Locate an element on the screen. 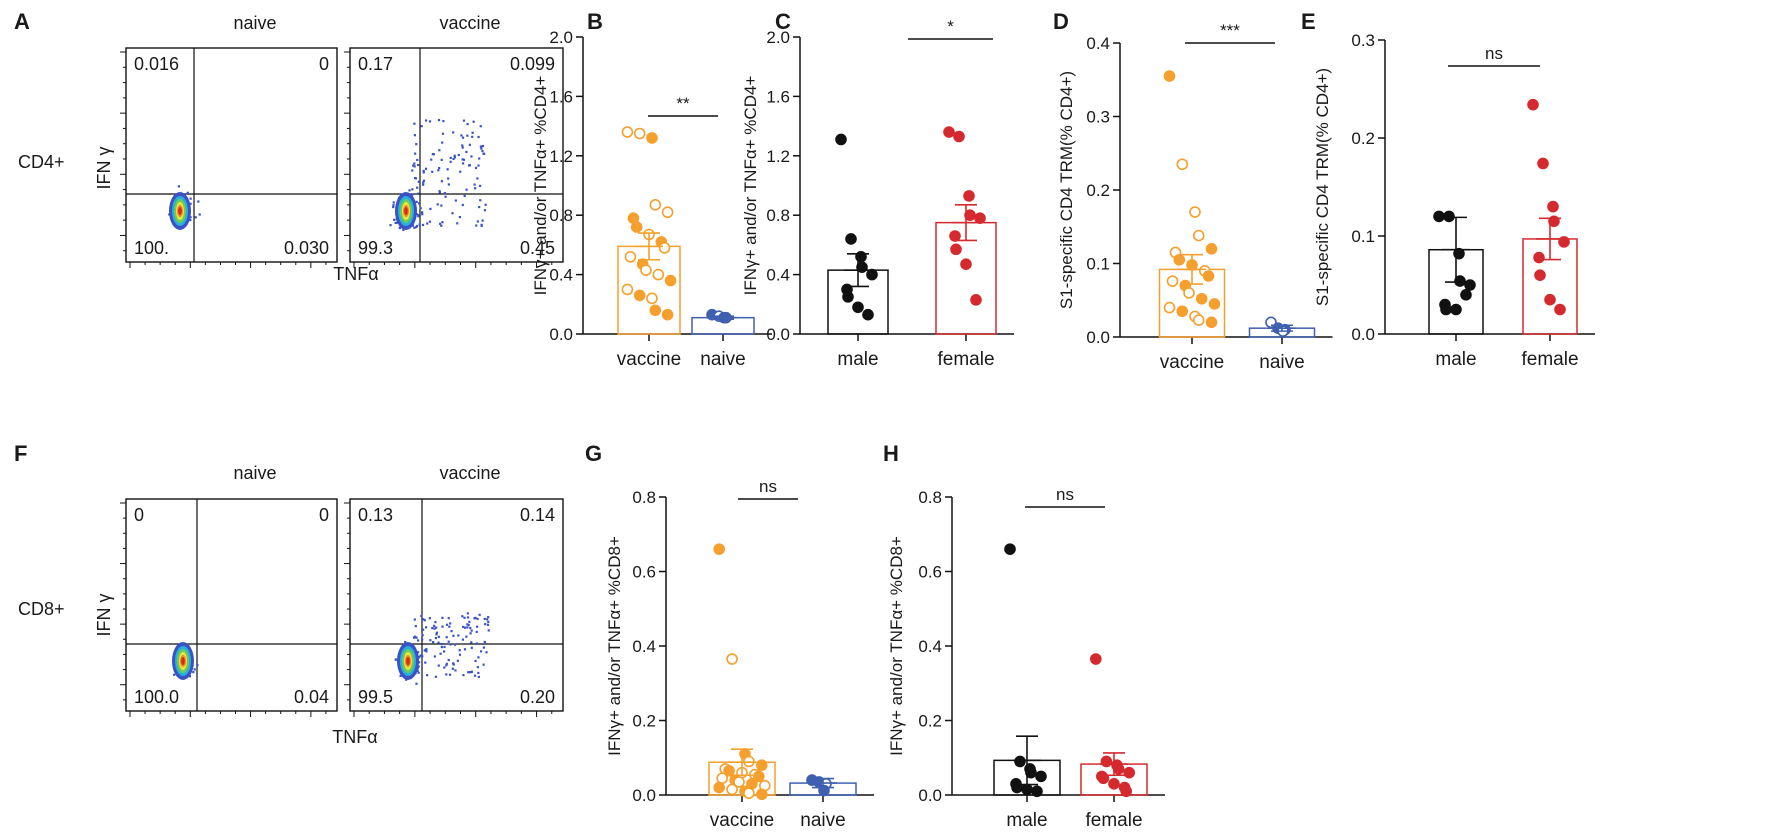 This screenshot has height=840, width=1784. panel-label: H is located at coordinates (891, 453).